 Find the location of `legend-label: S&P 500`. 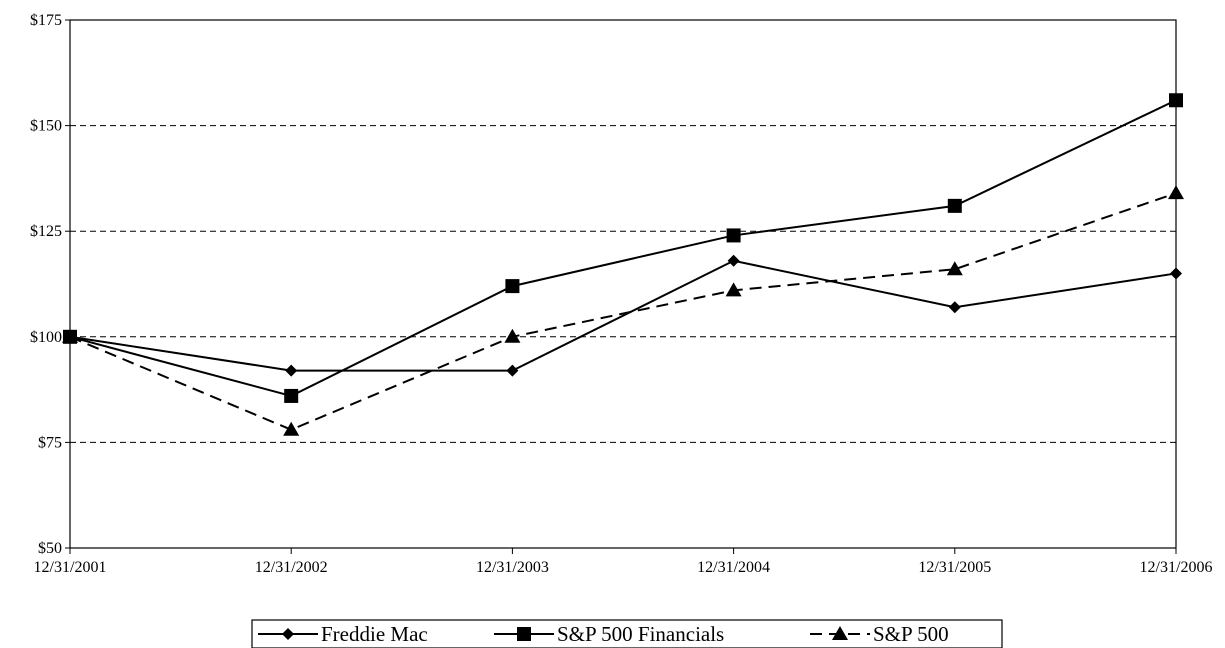

legend-label: S&P 500 is located at coordinates (911, 634).